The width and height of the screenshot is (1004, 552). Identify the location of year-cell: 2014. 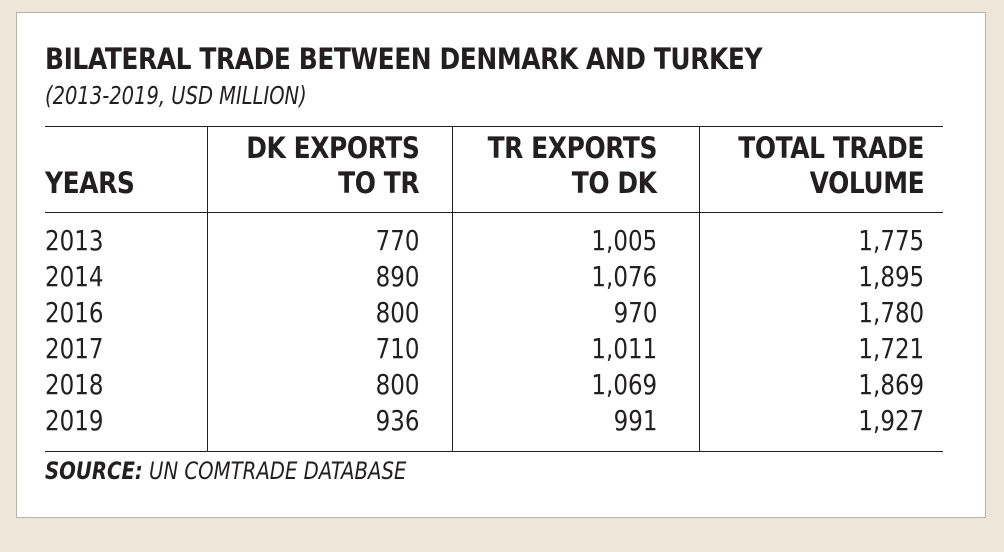
(74, 276).